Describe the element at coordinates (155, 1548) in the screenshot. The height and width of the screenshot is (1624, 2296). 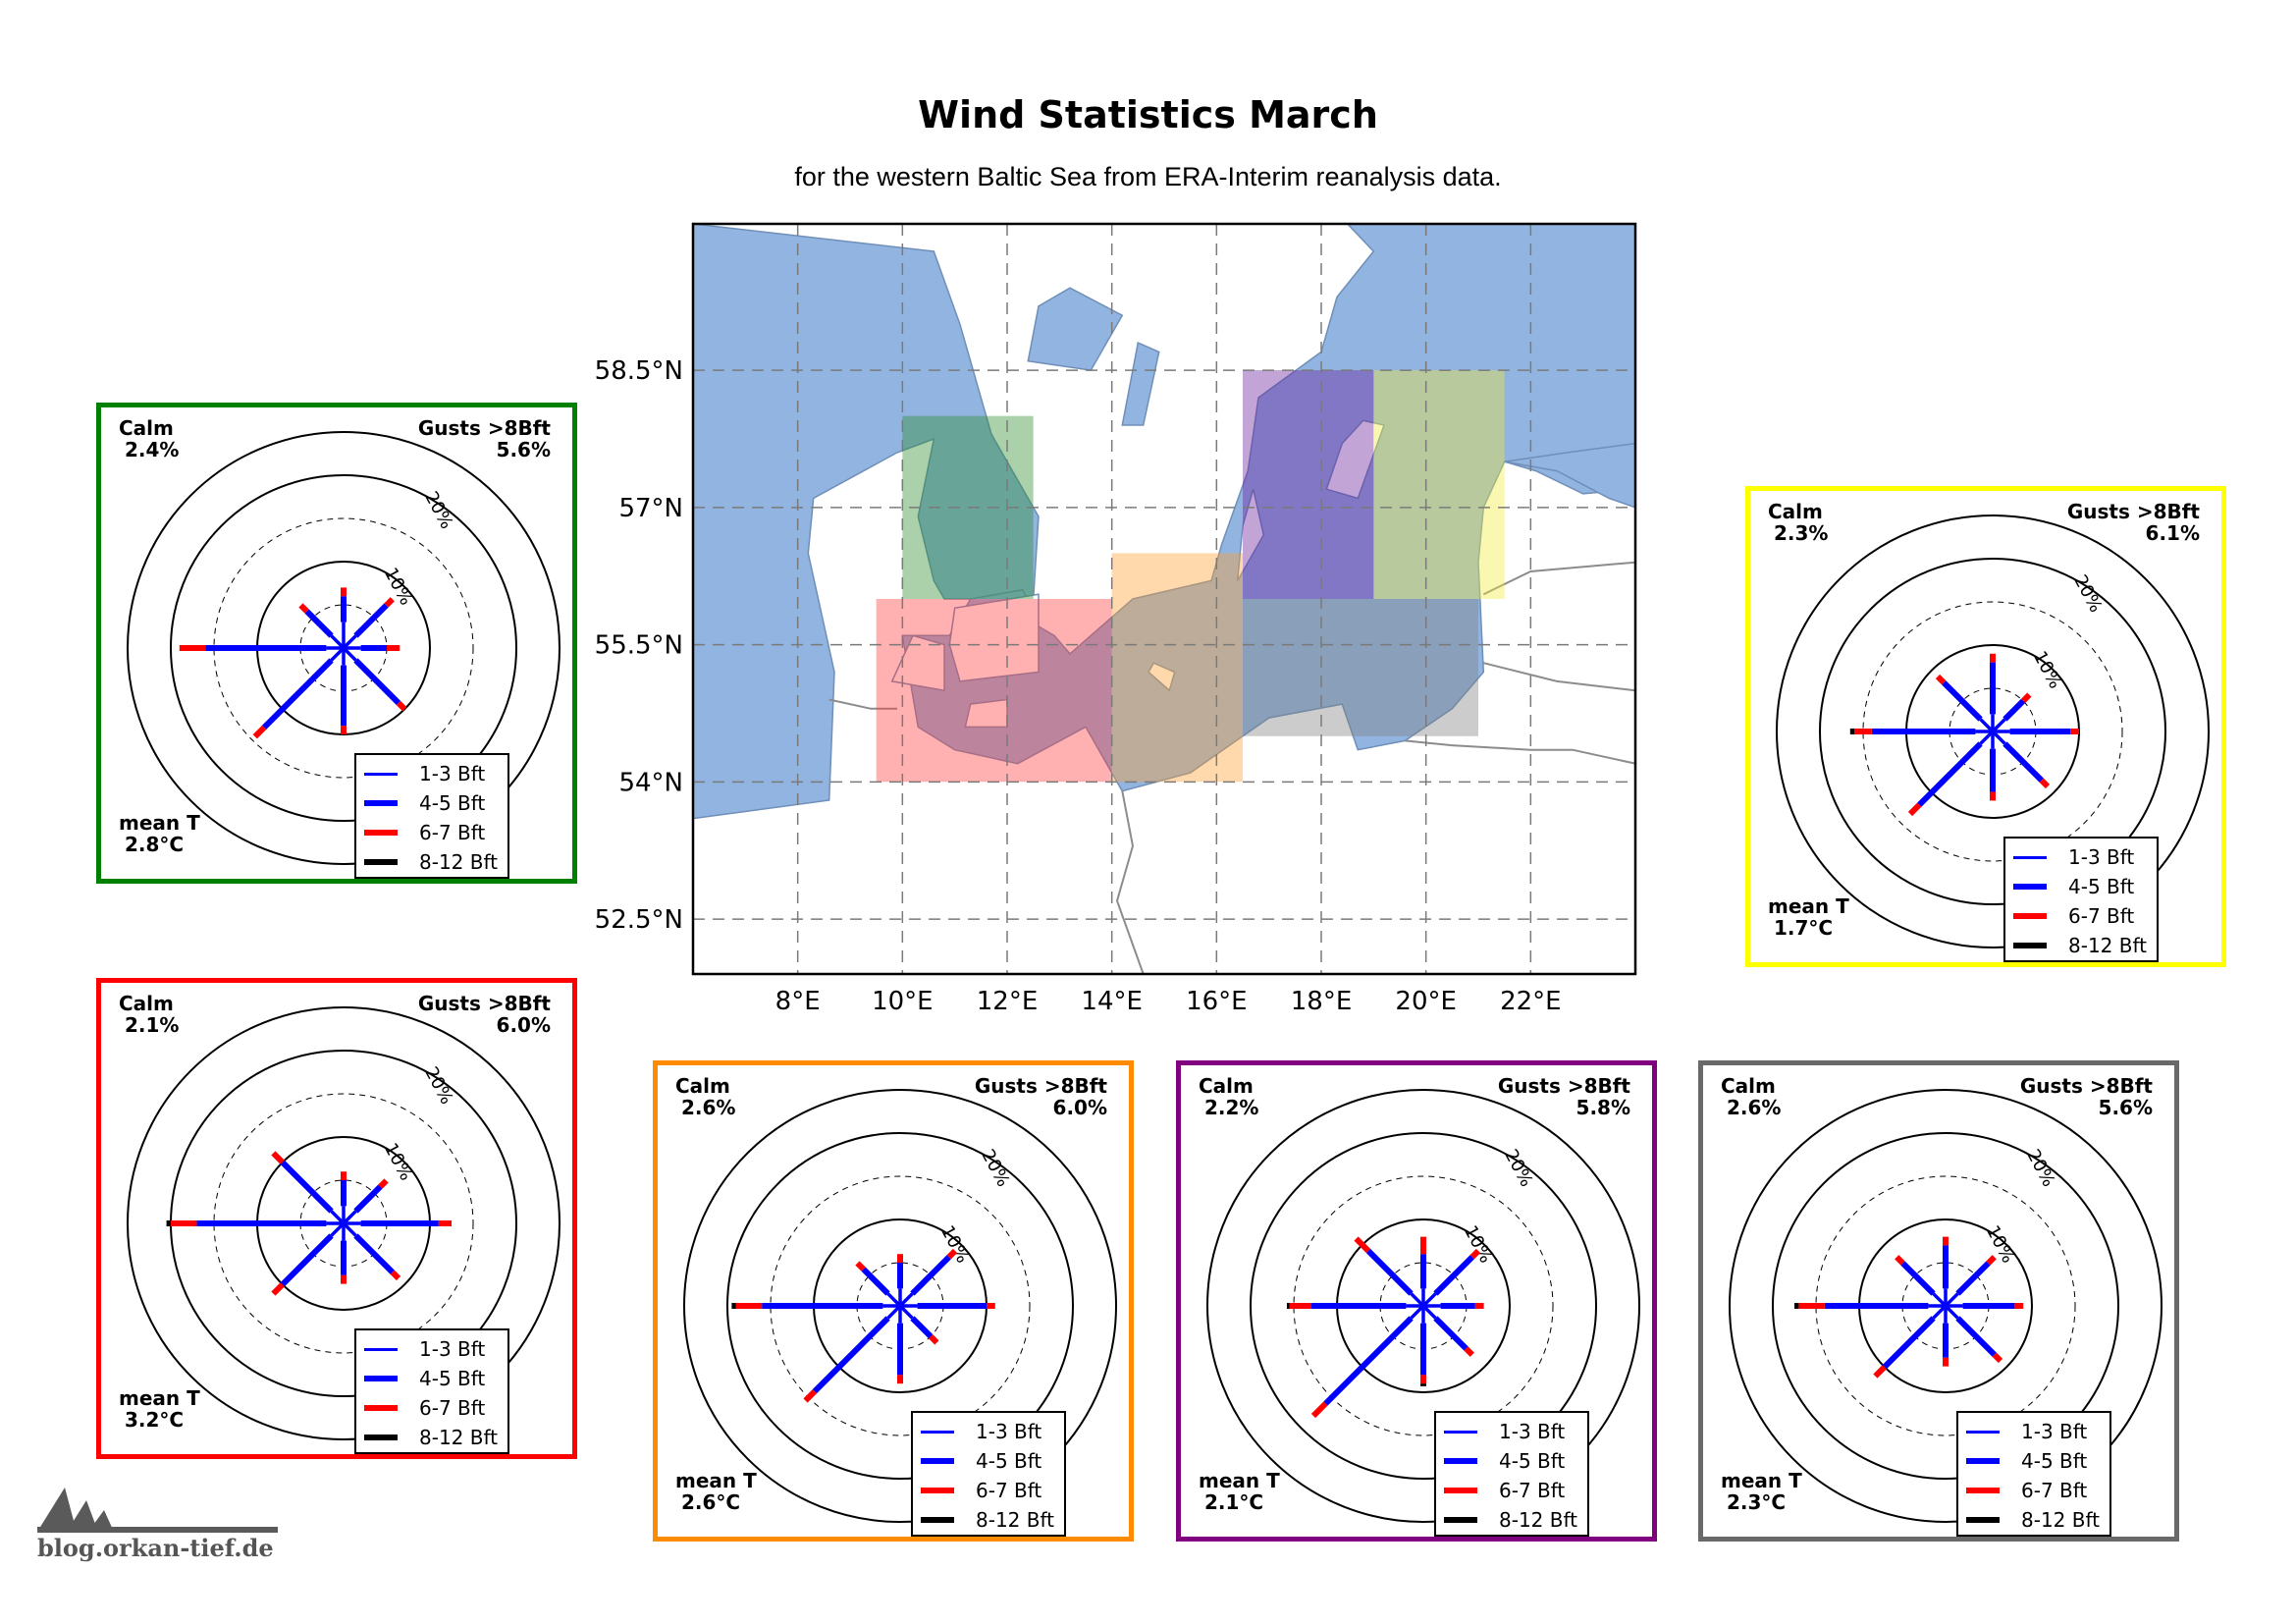
I see `site-logo-text: blog.orkan-tief.de` at that location.